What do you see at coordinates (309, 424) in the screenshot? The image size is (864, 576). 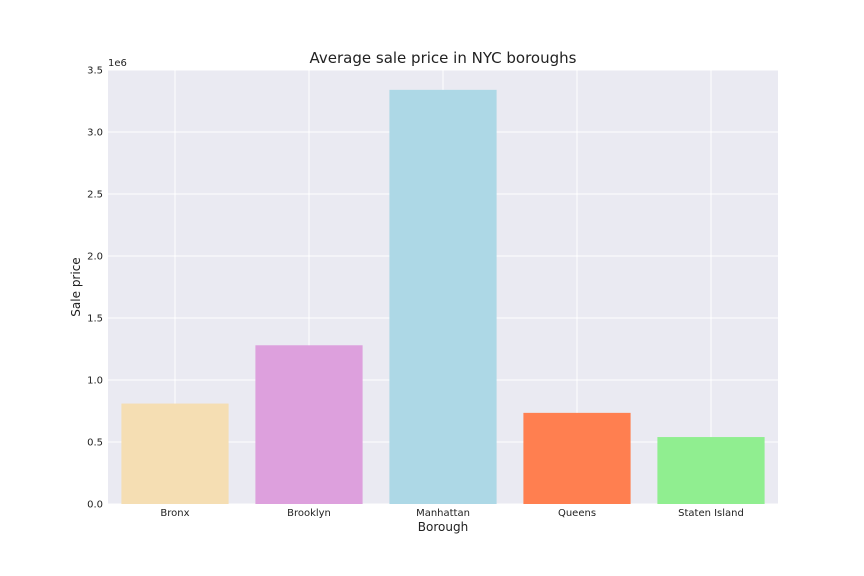 I see `bar-brooklyn` at bounding box center [309, 424].